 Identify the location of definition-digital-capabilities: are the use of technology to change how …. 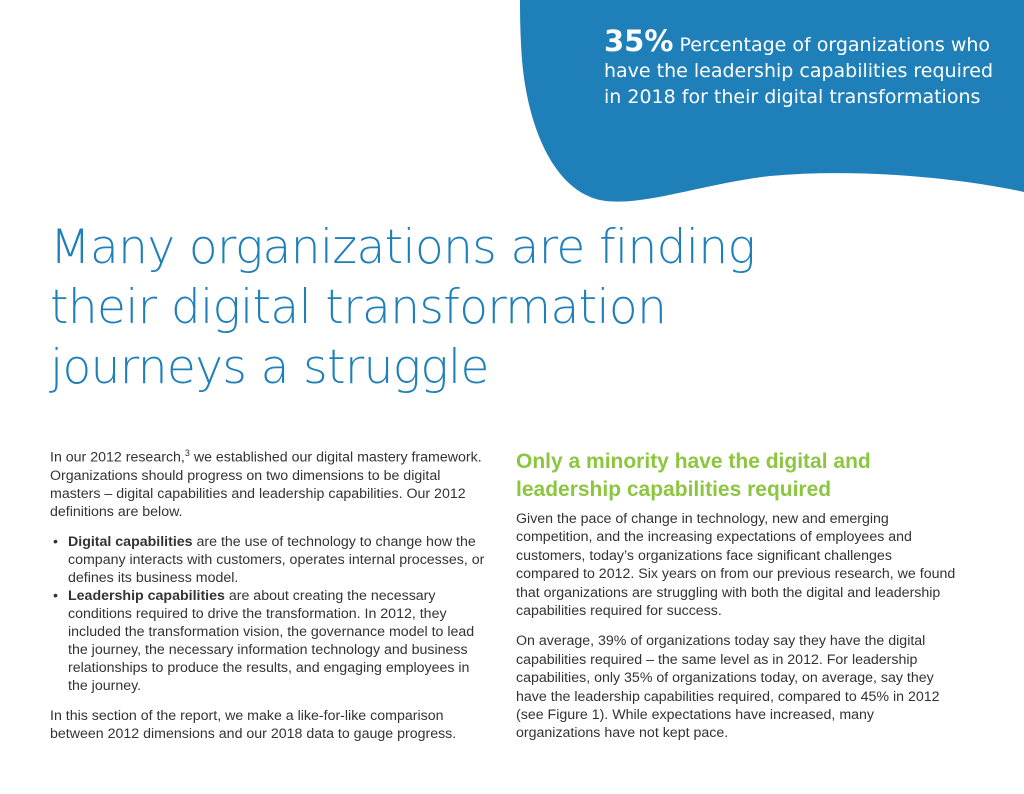
(276, 559).